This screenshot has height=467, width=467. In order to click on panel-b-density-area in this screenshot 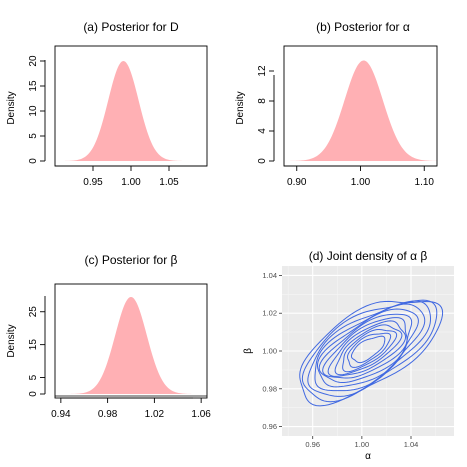, I will do `click(360, 111)`.